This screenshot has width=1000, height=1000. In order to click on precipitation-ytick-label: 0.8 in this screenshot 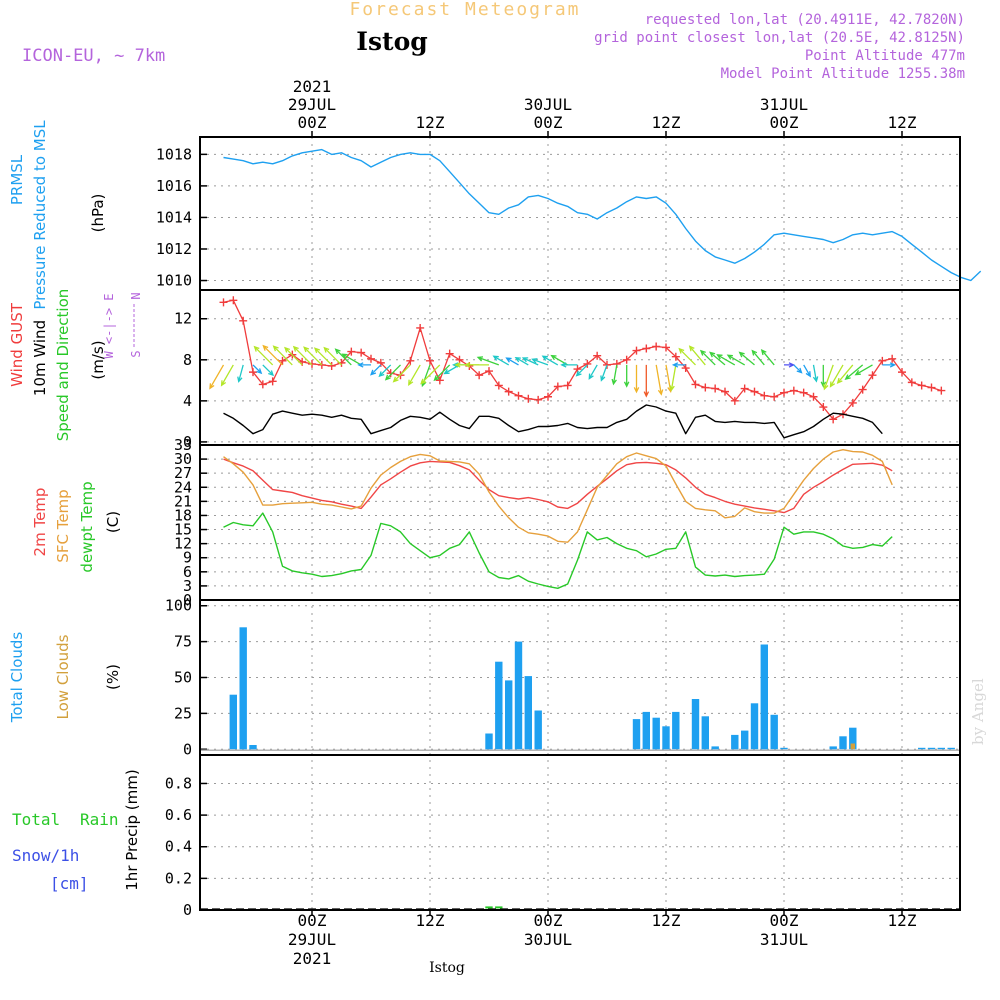, I will do `click(178, 783)`.